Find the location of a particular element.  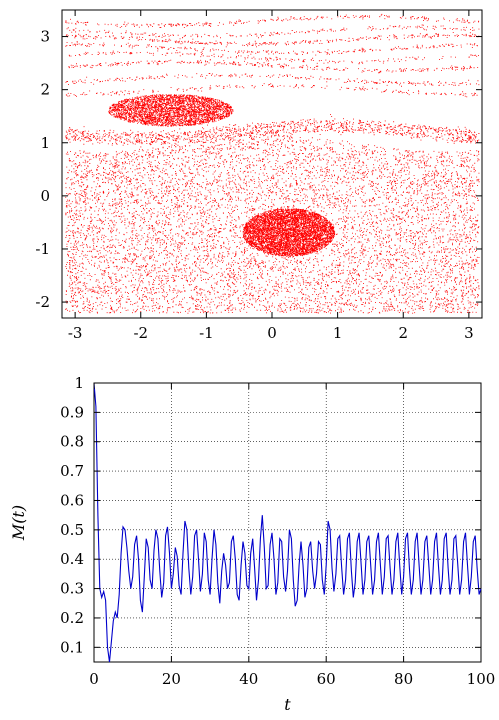

x-tick-label: 80 is located at coordinates (403, 679).